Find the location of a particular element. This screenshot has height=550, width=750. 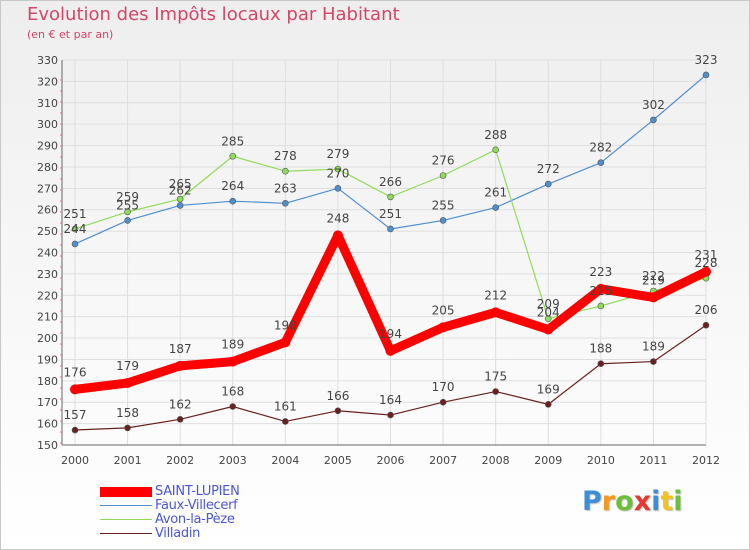

data-label: 282 is located at coordinates (600, 148).